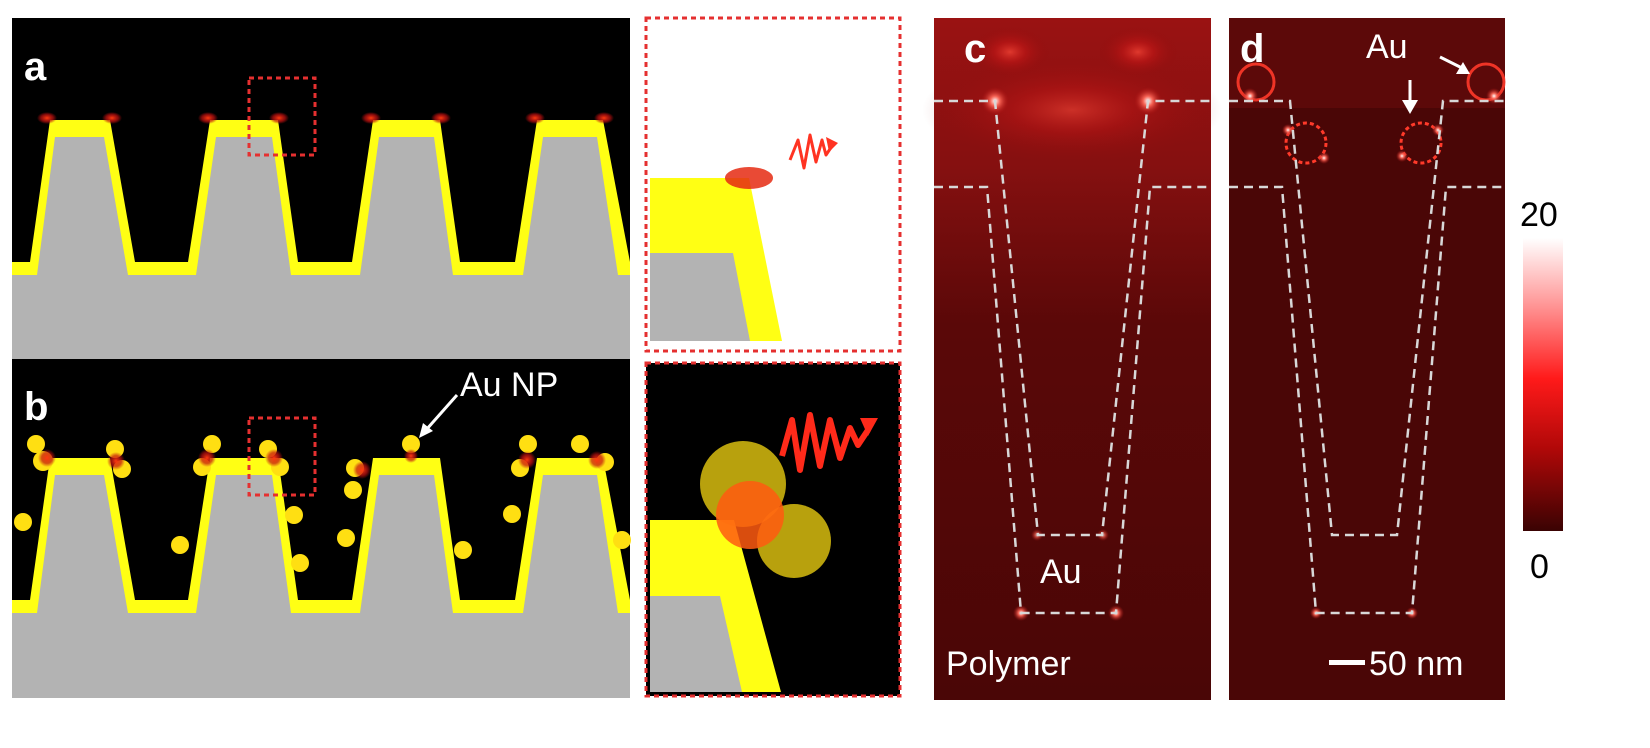 This screenshot has width=1650, height=748. I want to click on colorbar-gradient, so click(1543, 384).